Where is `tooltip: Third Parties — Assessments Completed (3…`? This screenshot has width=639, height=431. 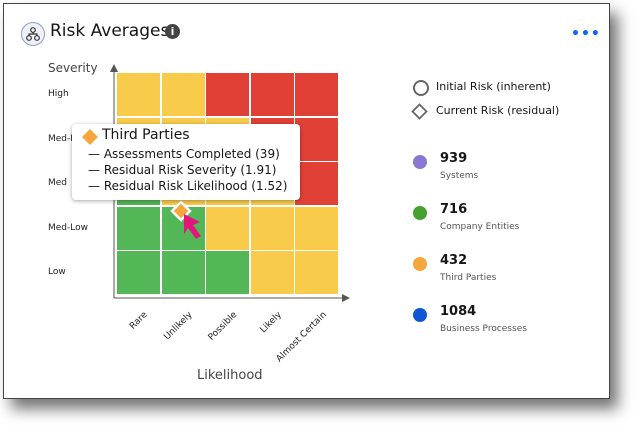
tooltip: Third Parties — Assessments Completed (3… is located at coordinates (186, 162).